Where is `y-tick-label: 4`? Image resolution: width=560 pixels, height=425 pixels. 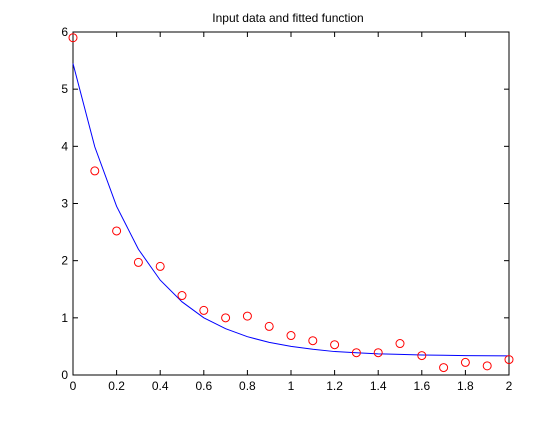
y-tick-label: 4 is located at coordinates (64, 146).